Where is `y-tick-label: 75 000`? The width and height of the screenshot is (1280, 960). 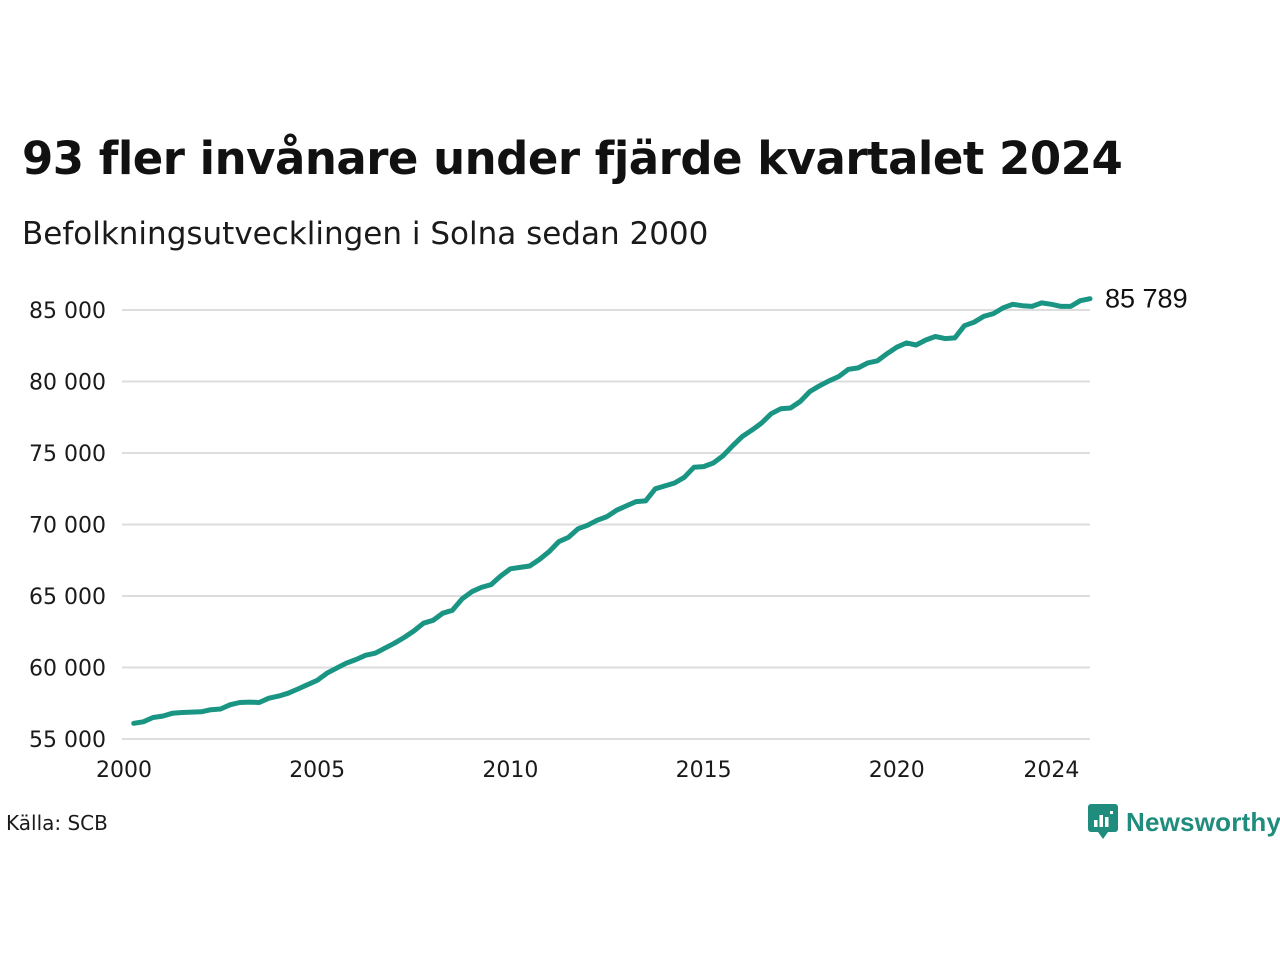 y-tick-label: 75 000 is located at coordinates (67, 454).